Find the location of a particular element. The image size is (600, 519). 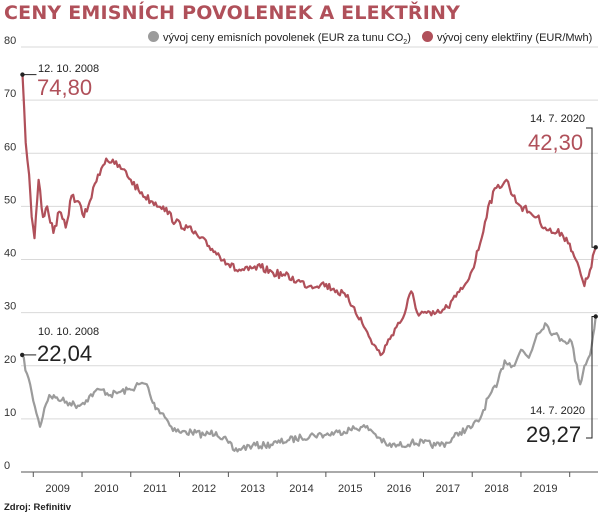

y-tick-label-30: 30 is located at coordinates (10, 307).